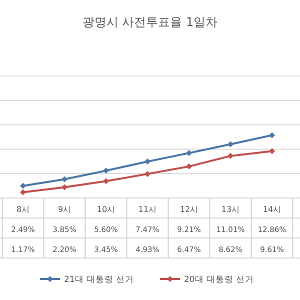  I want to click on x-tick-label: 10시, so click(106, 209).